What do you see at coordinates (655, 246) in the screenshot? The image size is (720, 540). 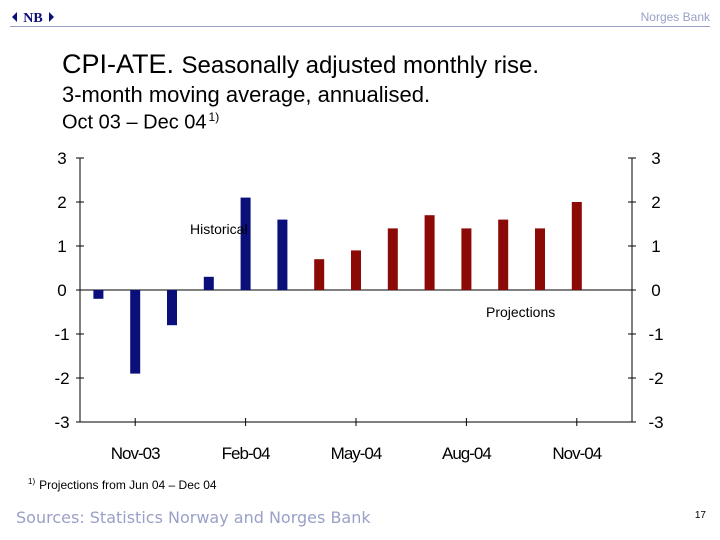 I see `y-tick-label-right: 1` at bounding box center [655, 246].